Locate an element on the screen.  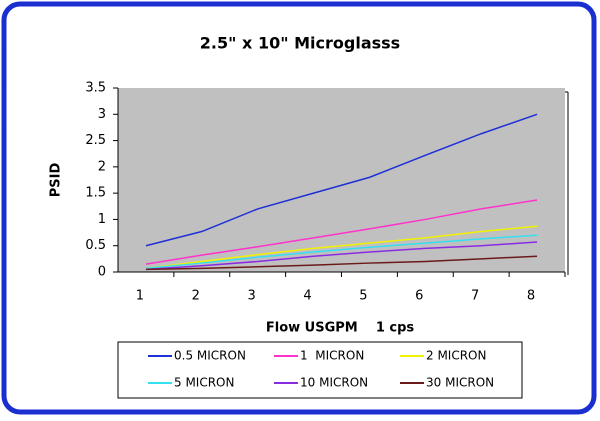
y-tick-label: 1.5 is located at coordinates (95, 193).